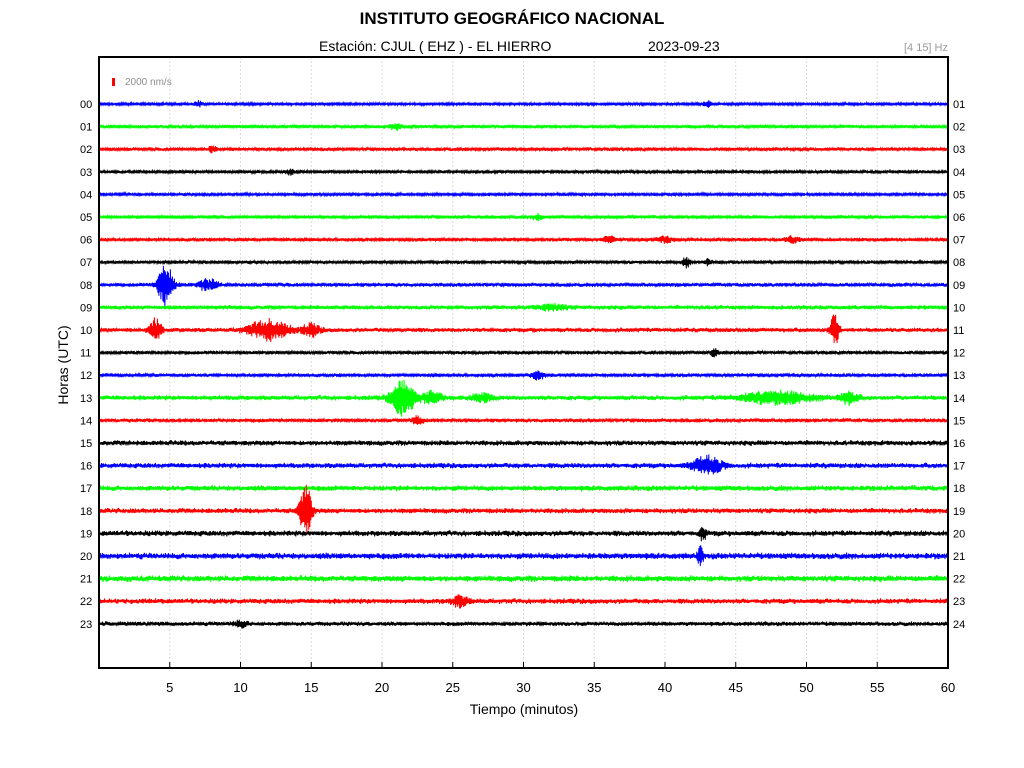  What do you see at coordinates (959, 580) in the screenshot?
I see `hour-label-right: 22` at bounding box center [959, 580].